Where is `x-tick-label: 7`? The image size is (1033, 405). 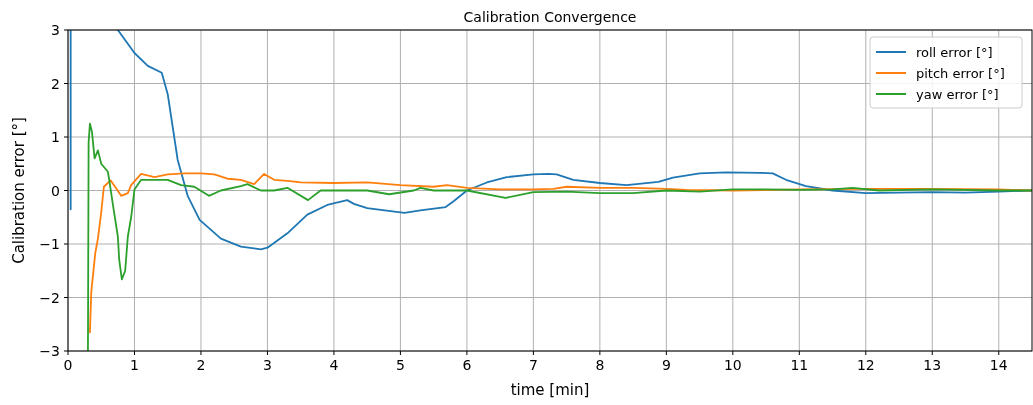
x-tick-label: 7 is located at coordinates (533, 365).